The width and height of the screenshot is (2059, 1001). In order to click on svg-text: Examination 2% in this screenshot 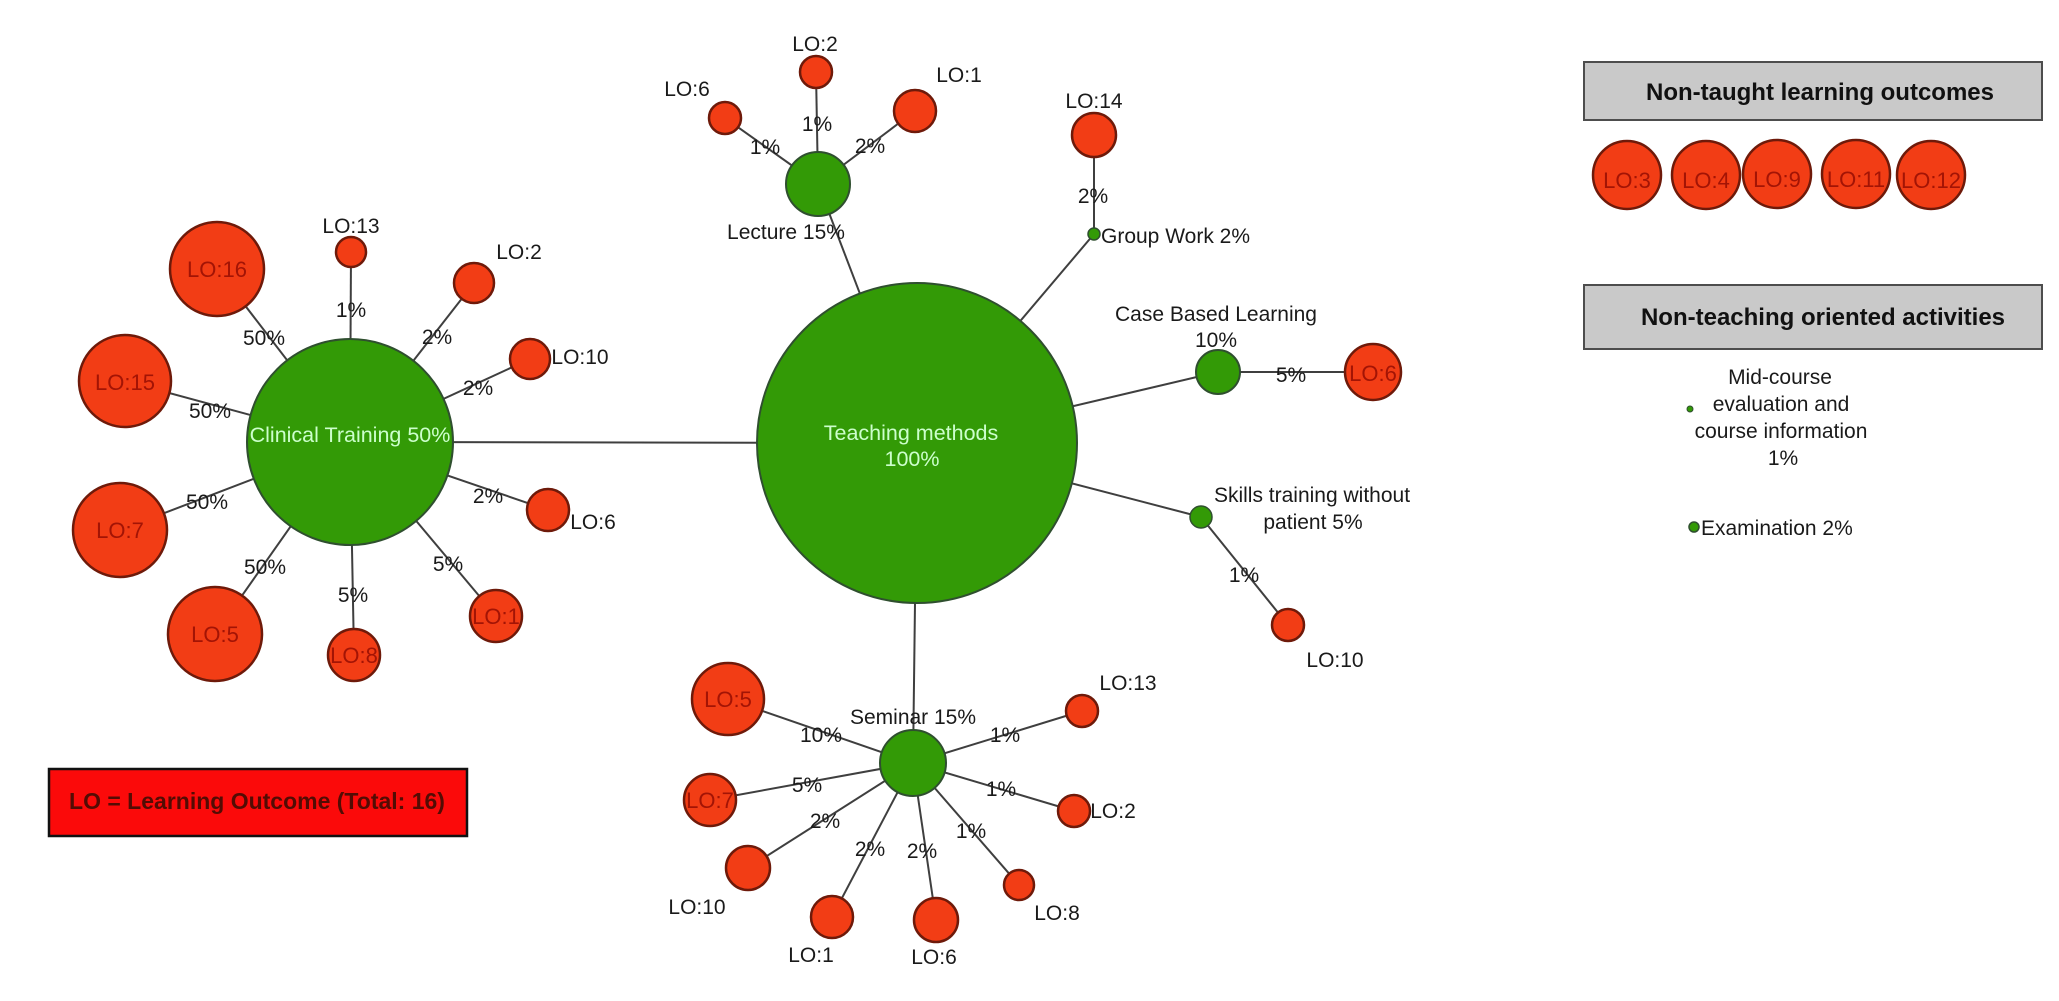, I will do `click(1777, 528)`.